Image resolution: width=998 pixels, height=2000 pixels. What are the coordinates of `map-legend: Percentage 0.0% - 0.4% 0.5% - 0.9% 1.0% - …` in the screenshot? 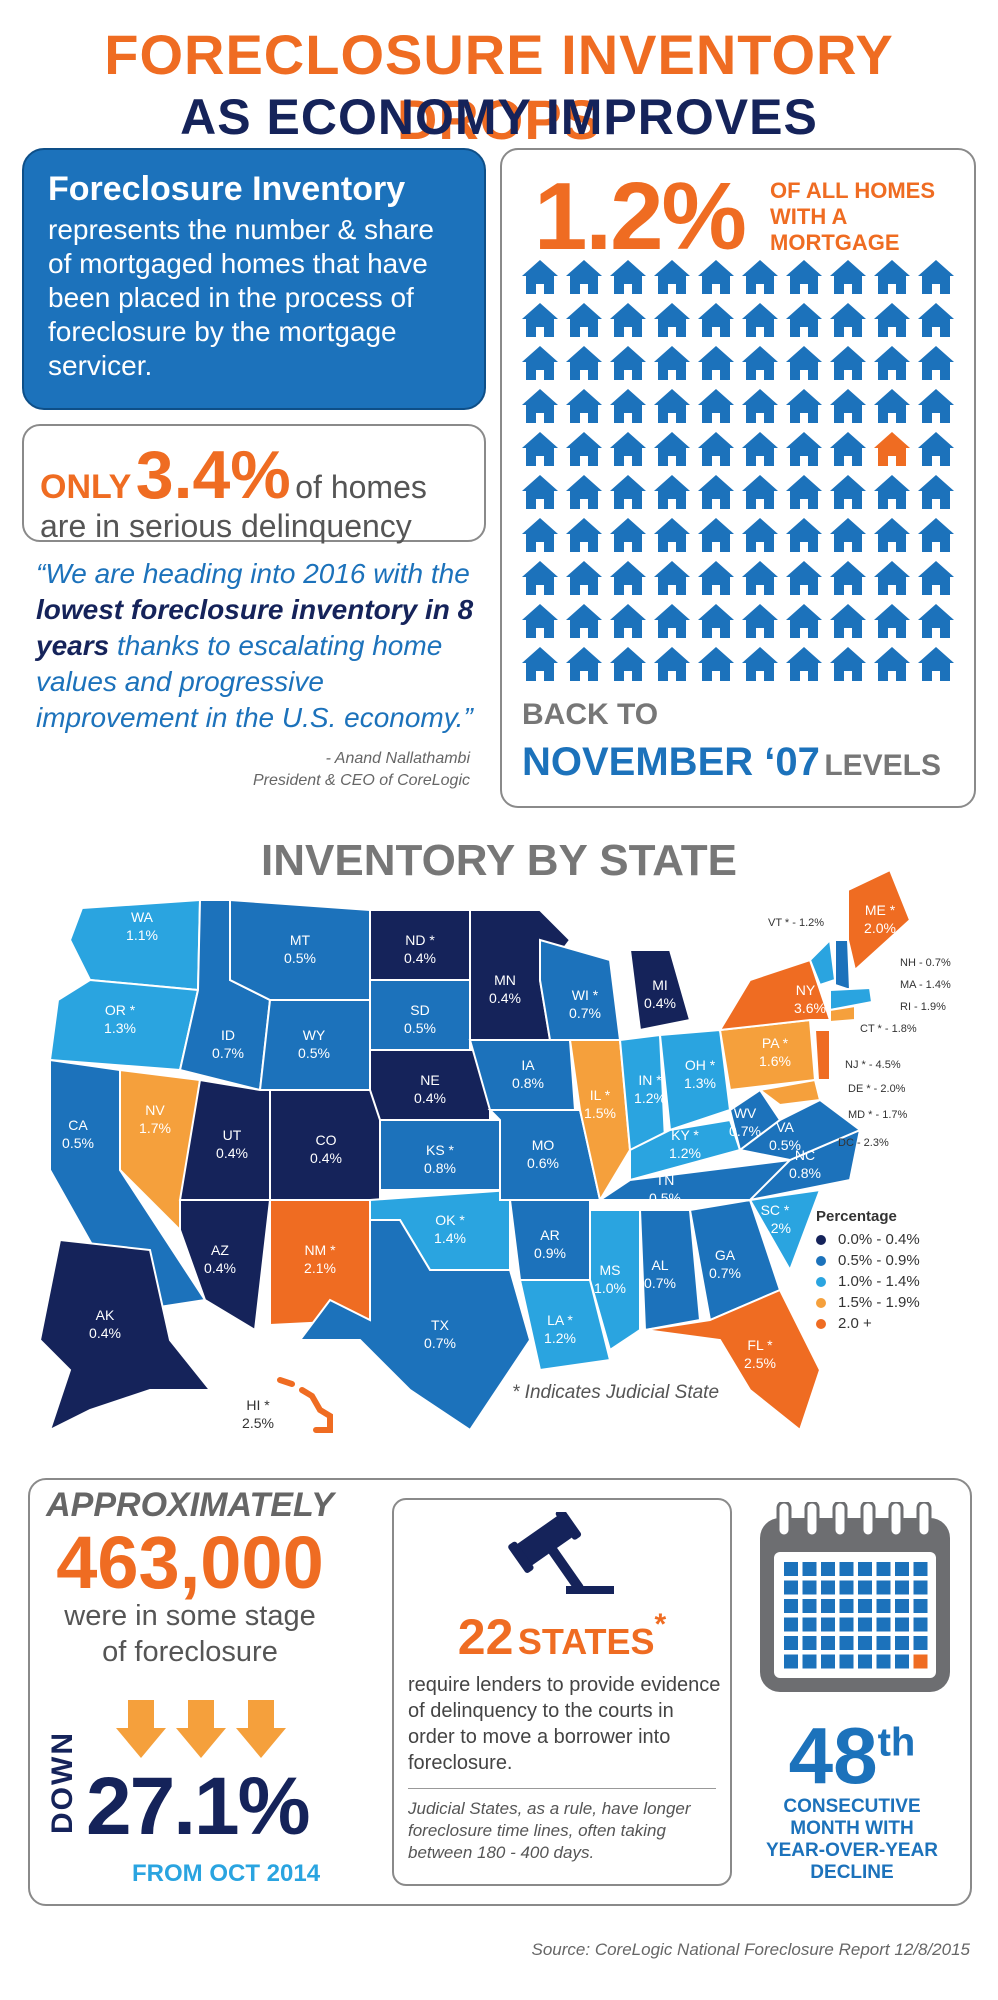 It's located at (868, 1271).